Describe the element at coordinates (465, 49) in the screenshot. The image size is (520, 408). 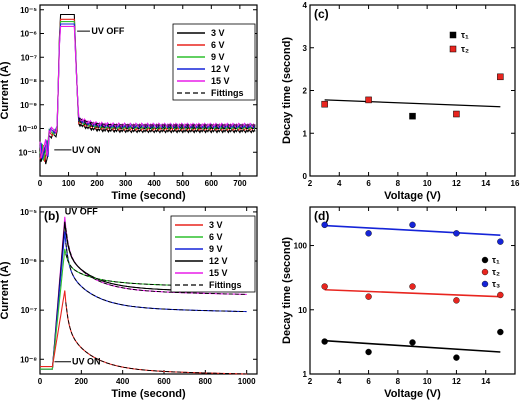
I see `panel-c-legend-label: τ₂` at that location.